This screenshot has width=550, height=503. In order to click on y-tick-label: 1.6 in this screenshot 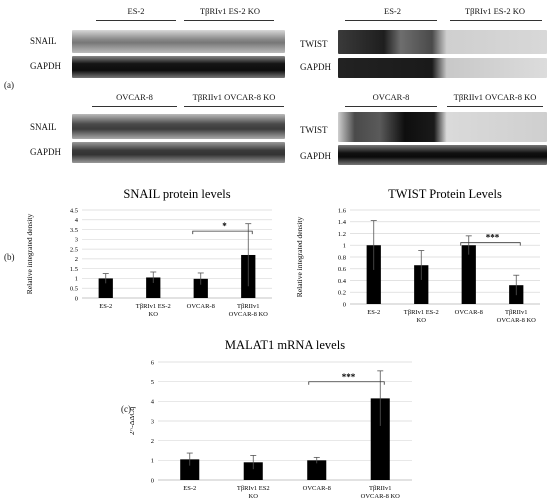, I will do `click(342, 210)`.